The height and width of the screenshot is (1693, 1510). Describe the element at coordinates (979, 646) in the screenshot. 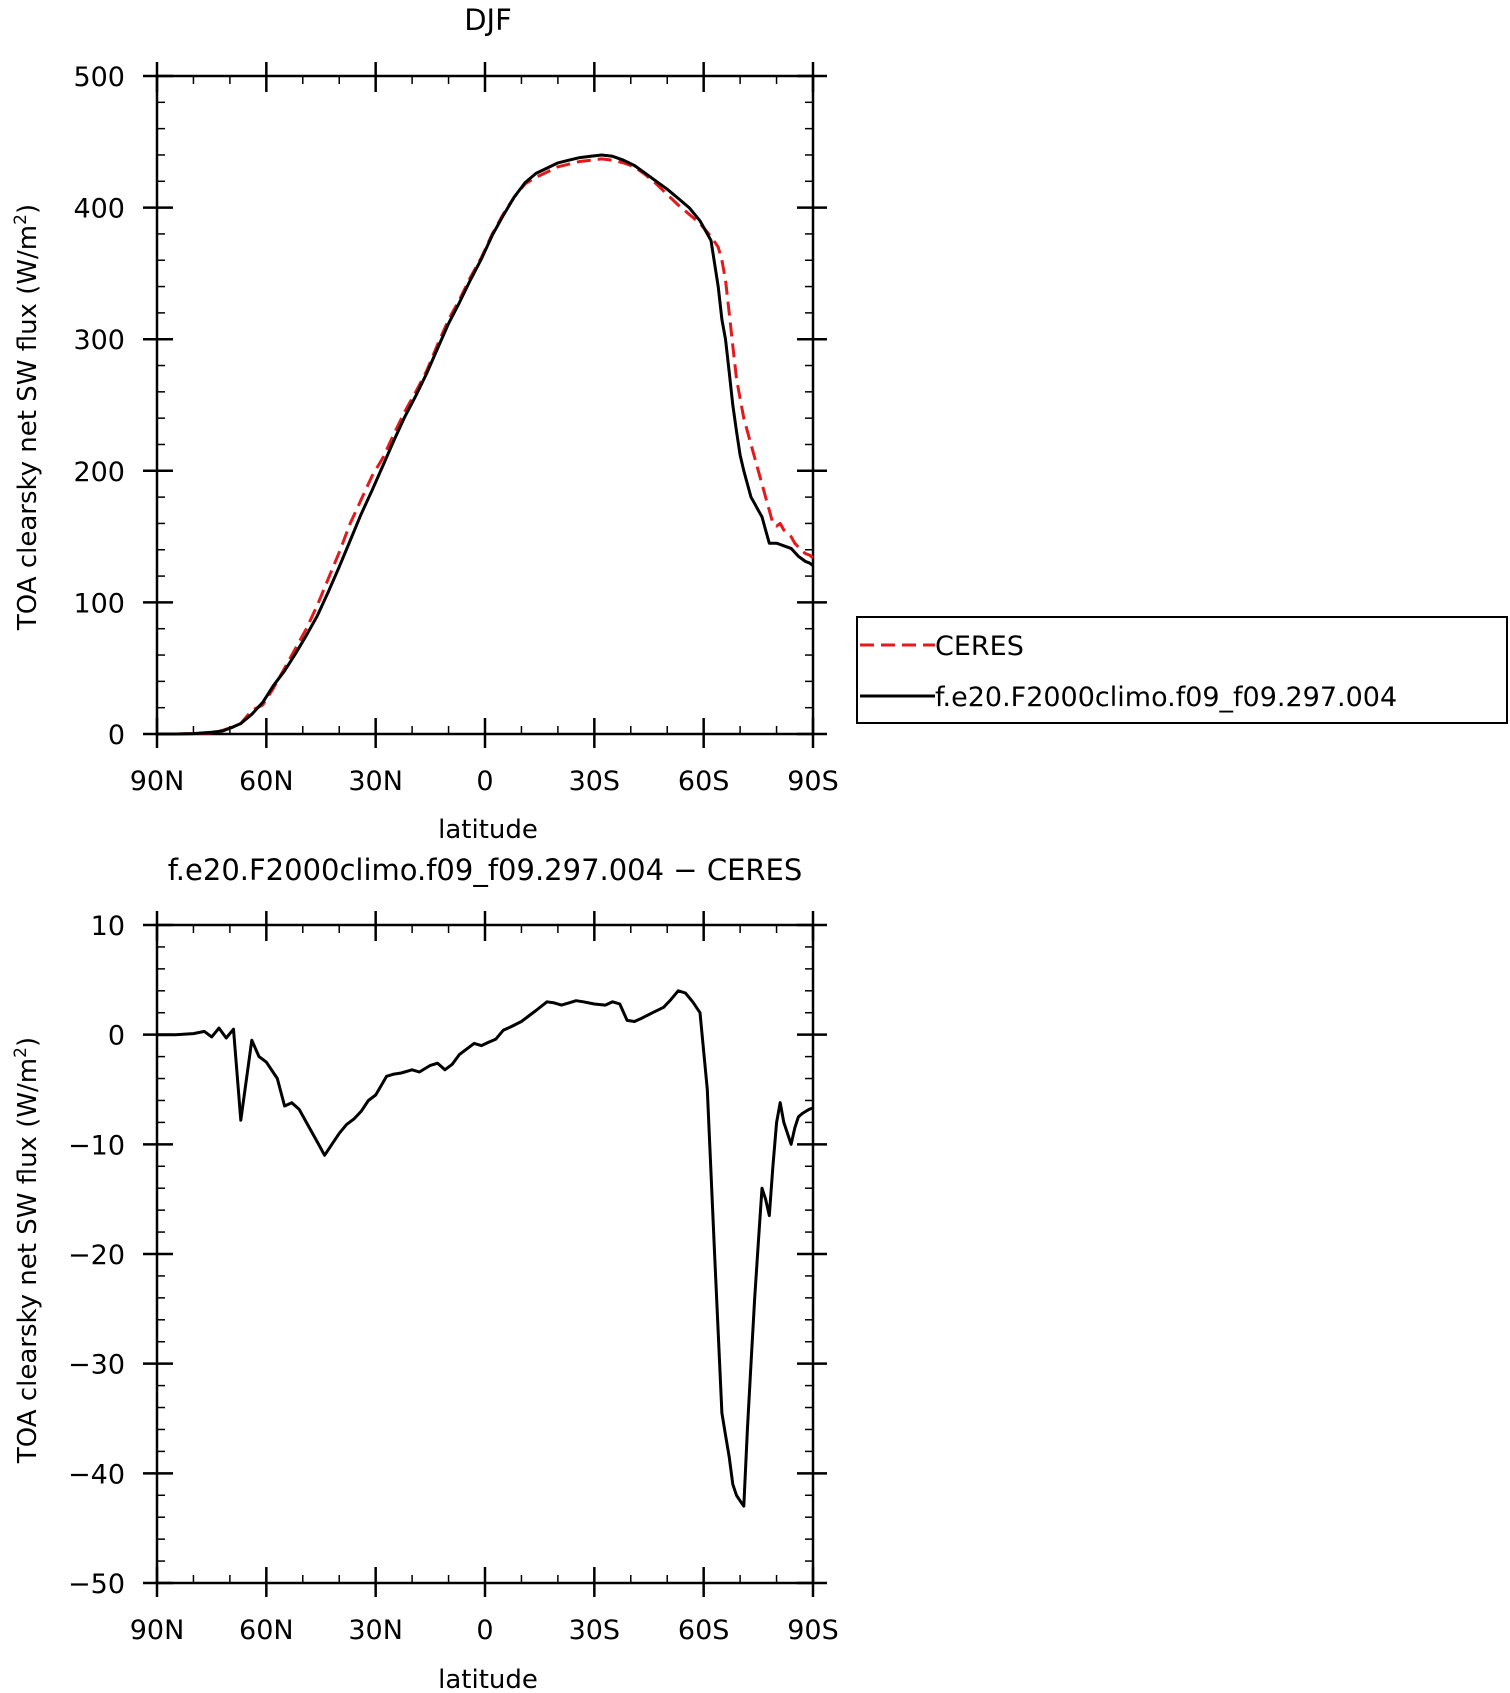

I see `legend-label-ceres: CERES` at that location.